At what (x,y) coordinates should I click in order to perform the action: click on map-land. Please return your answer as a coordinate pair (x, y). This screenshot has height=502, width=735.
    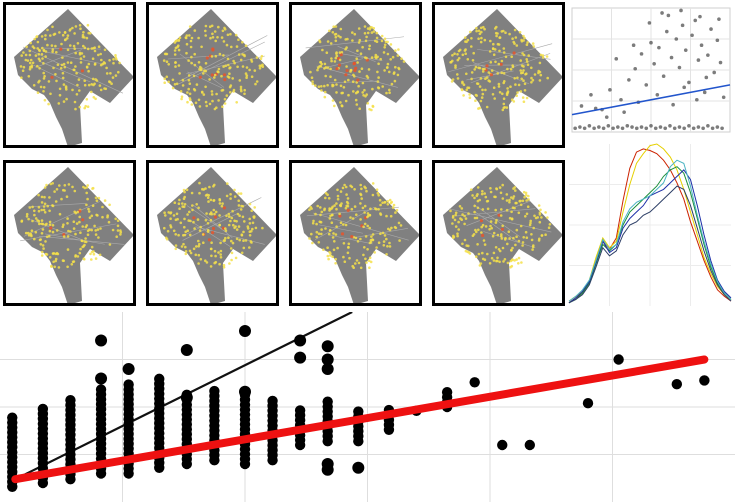
    Looking at the image, I should click on (73, 77).